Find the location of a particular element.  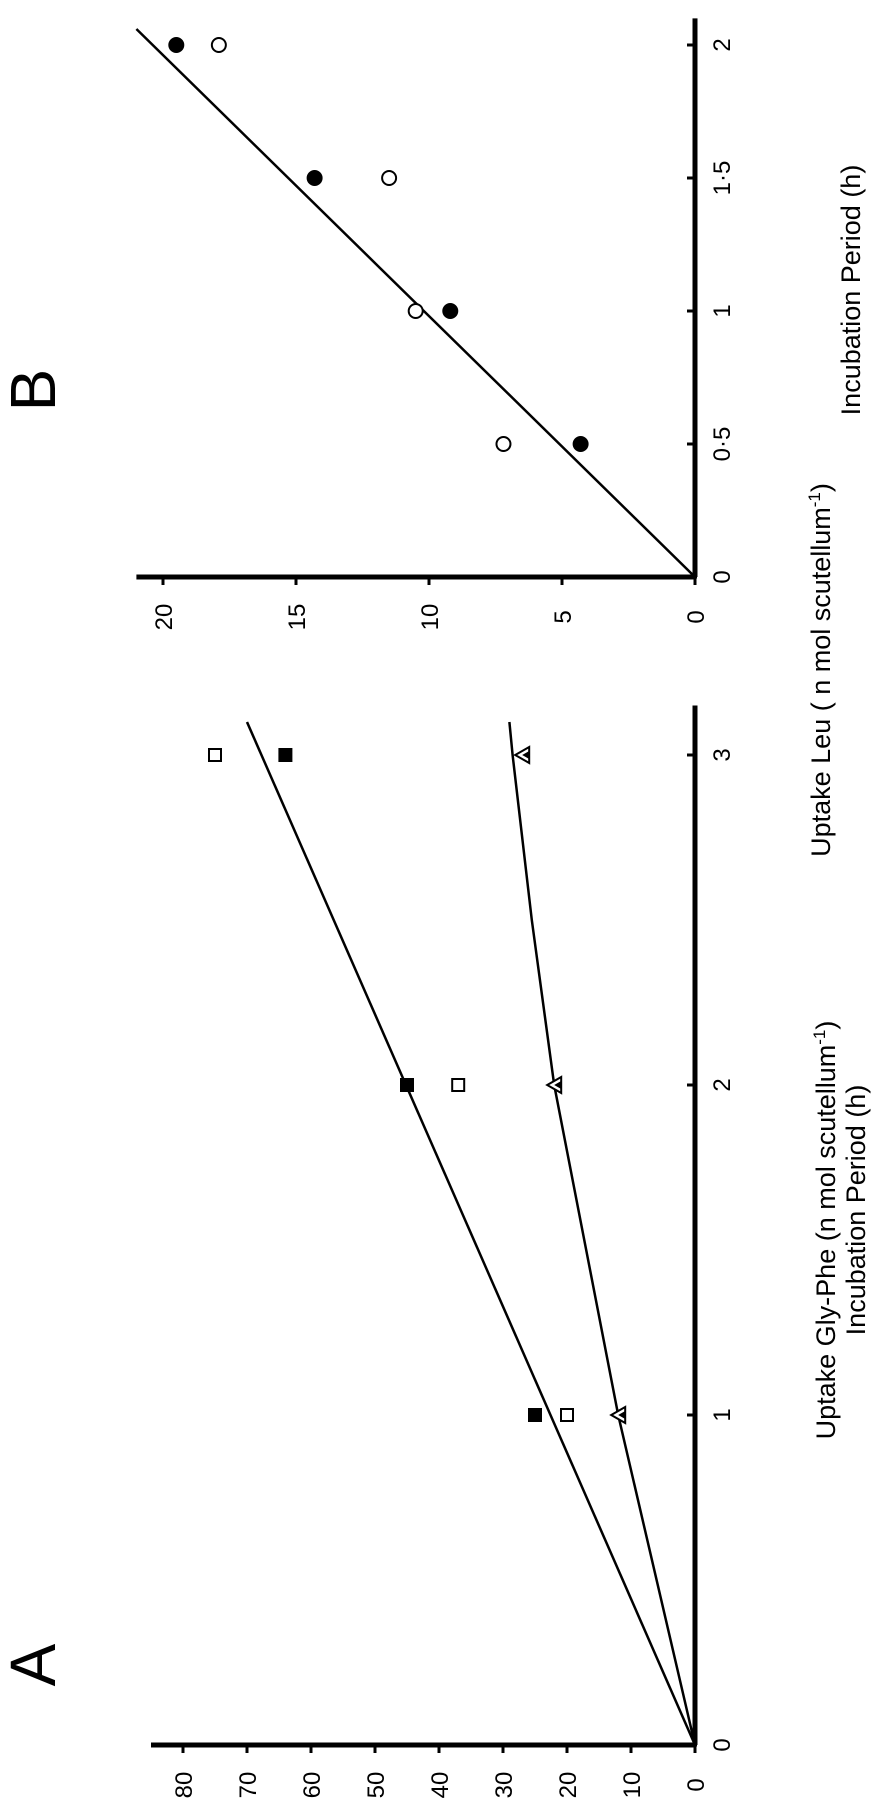

panel-b-y-tick-label: 15 is located at coordinates (297, 617).